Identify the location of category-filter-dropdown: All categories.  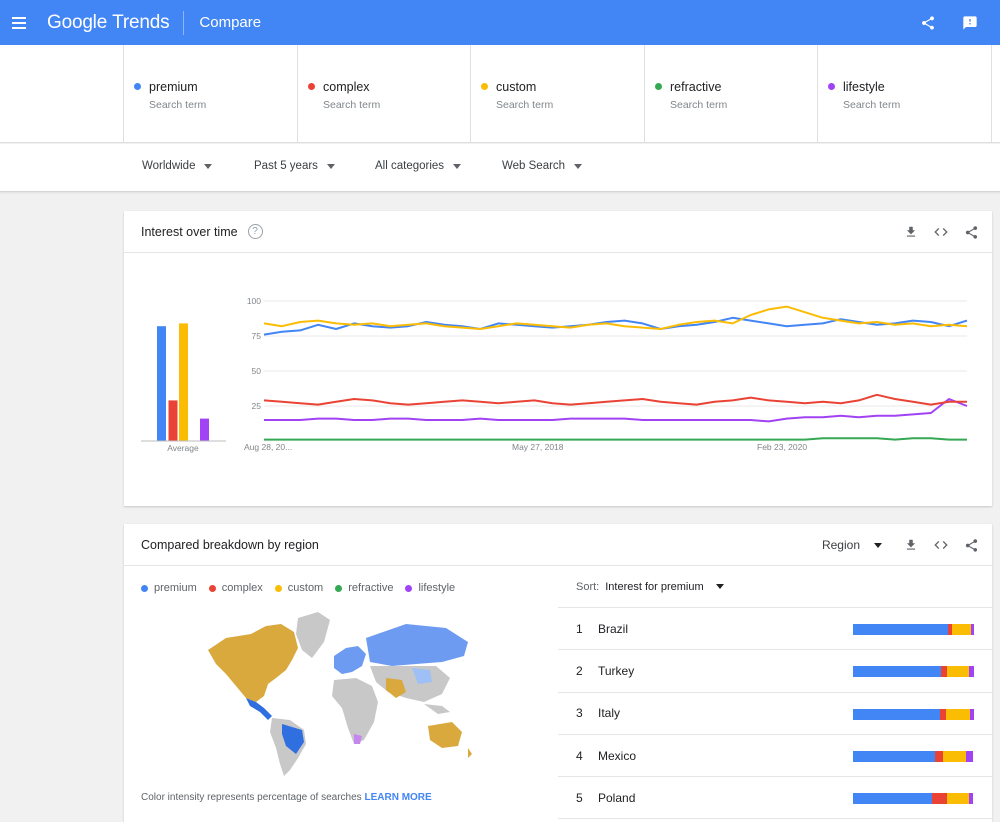
(418, 166).